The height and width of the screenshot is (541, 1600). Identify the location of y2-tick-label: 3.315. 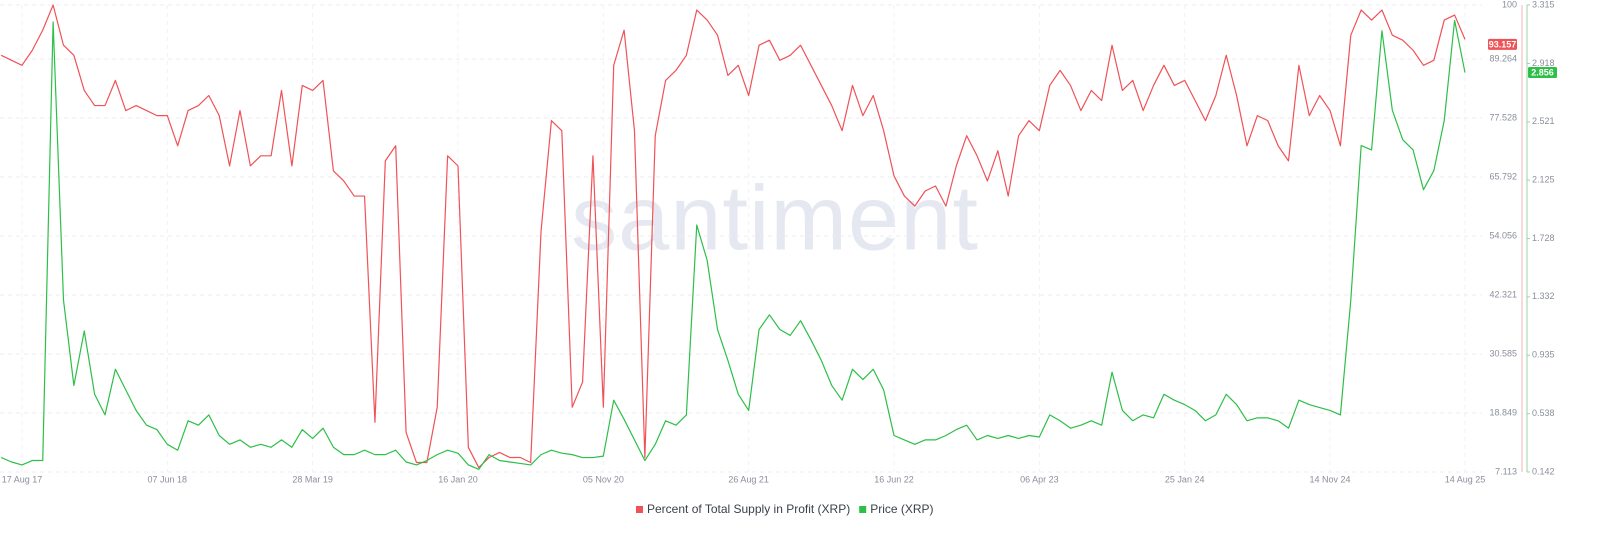
(1543, 4).